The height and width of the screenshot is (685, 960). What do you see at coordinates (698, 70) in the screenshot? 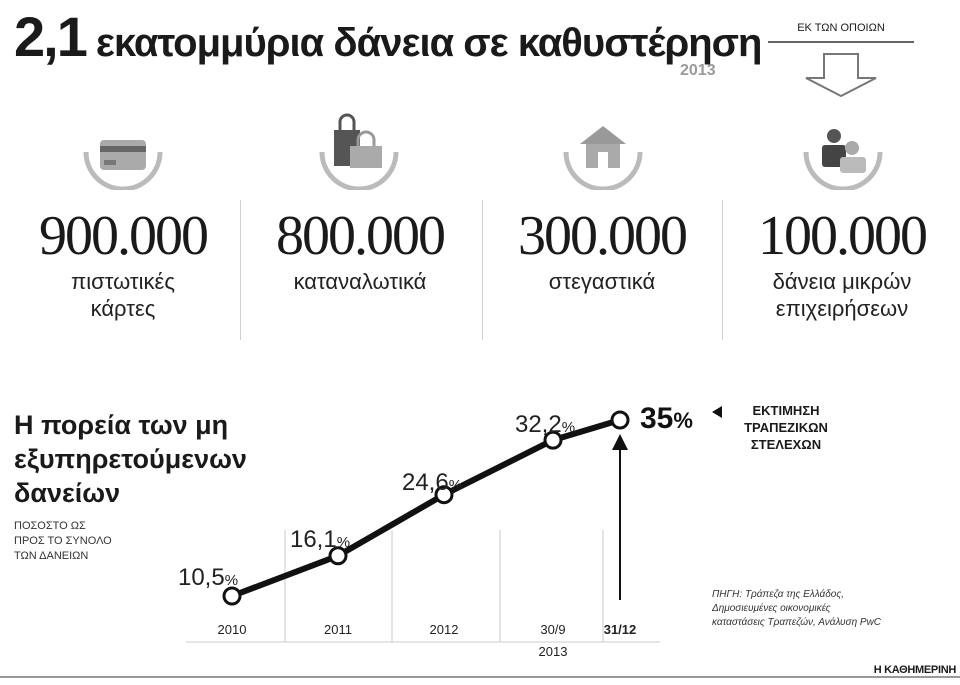
I see `title-year: 2013` at bounding box center [698, 70].